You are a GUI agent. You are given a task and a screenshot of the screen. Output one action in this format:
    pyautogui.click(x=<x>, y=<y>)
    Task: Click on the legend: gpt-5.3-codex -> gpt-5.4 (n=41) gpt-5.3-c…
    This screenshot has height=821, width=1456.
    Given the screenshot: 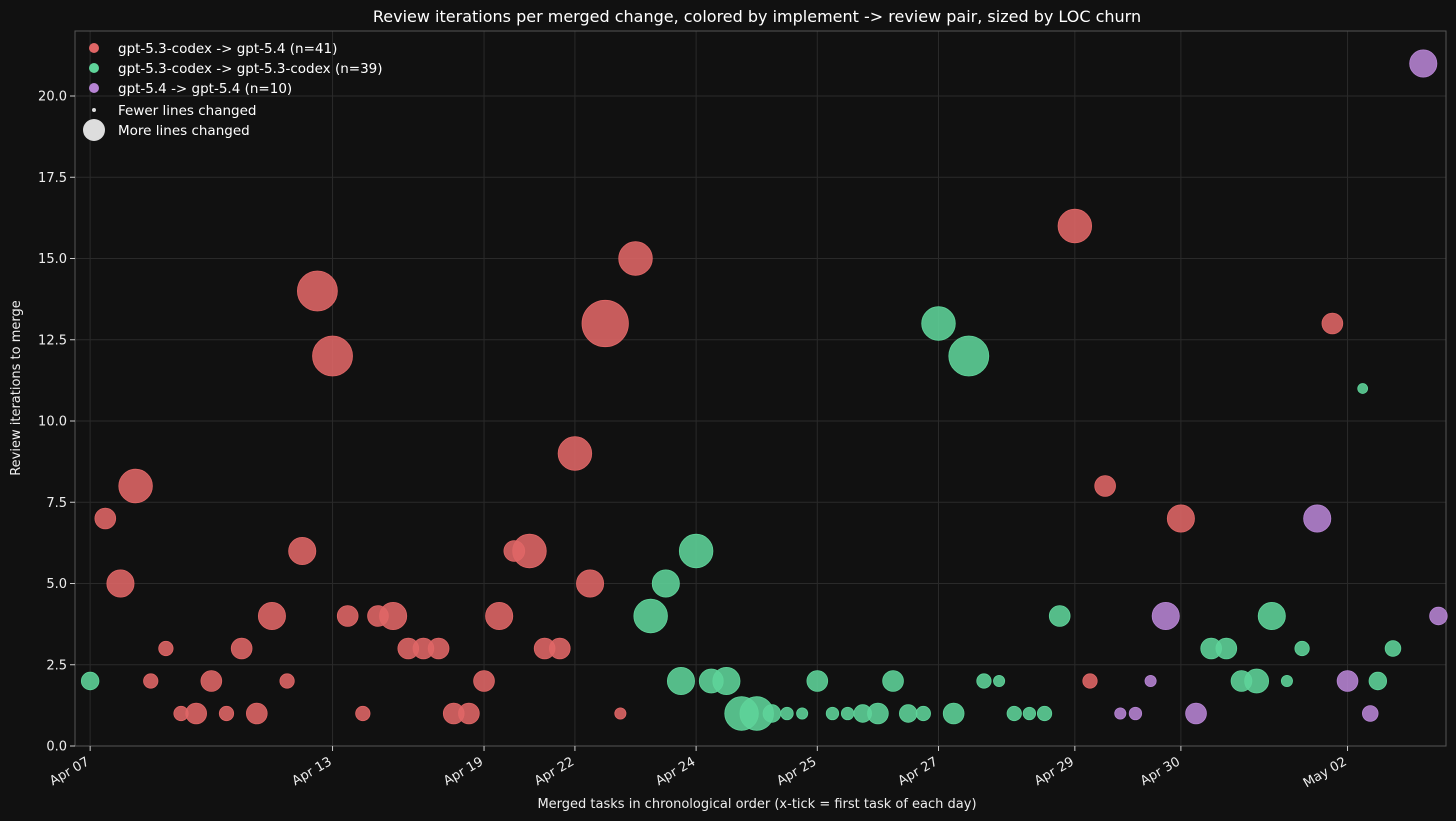 What is the action you would take?
    pyautogui.click(x=233, y=91)
    